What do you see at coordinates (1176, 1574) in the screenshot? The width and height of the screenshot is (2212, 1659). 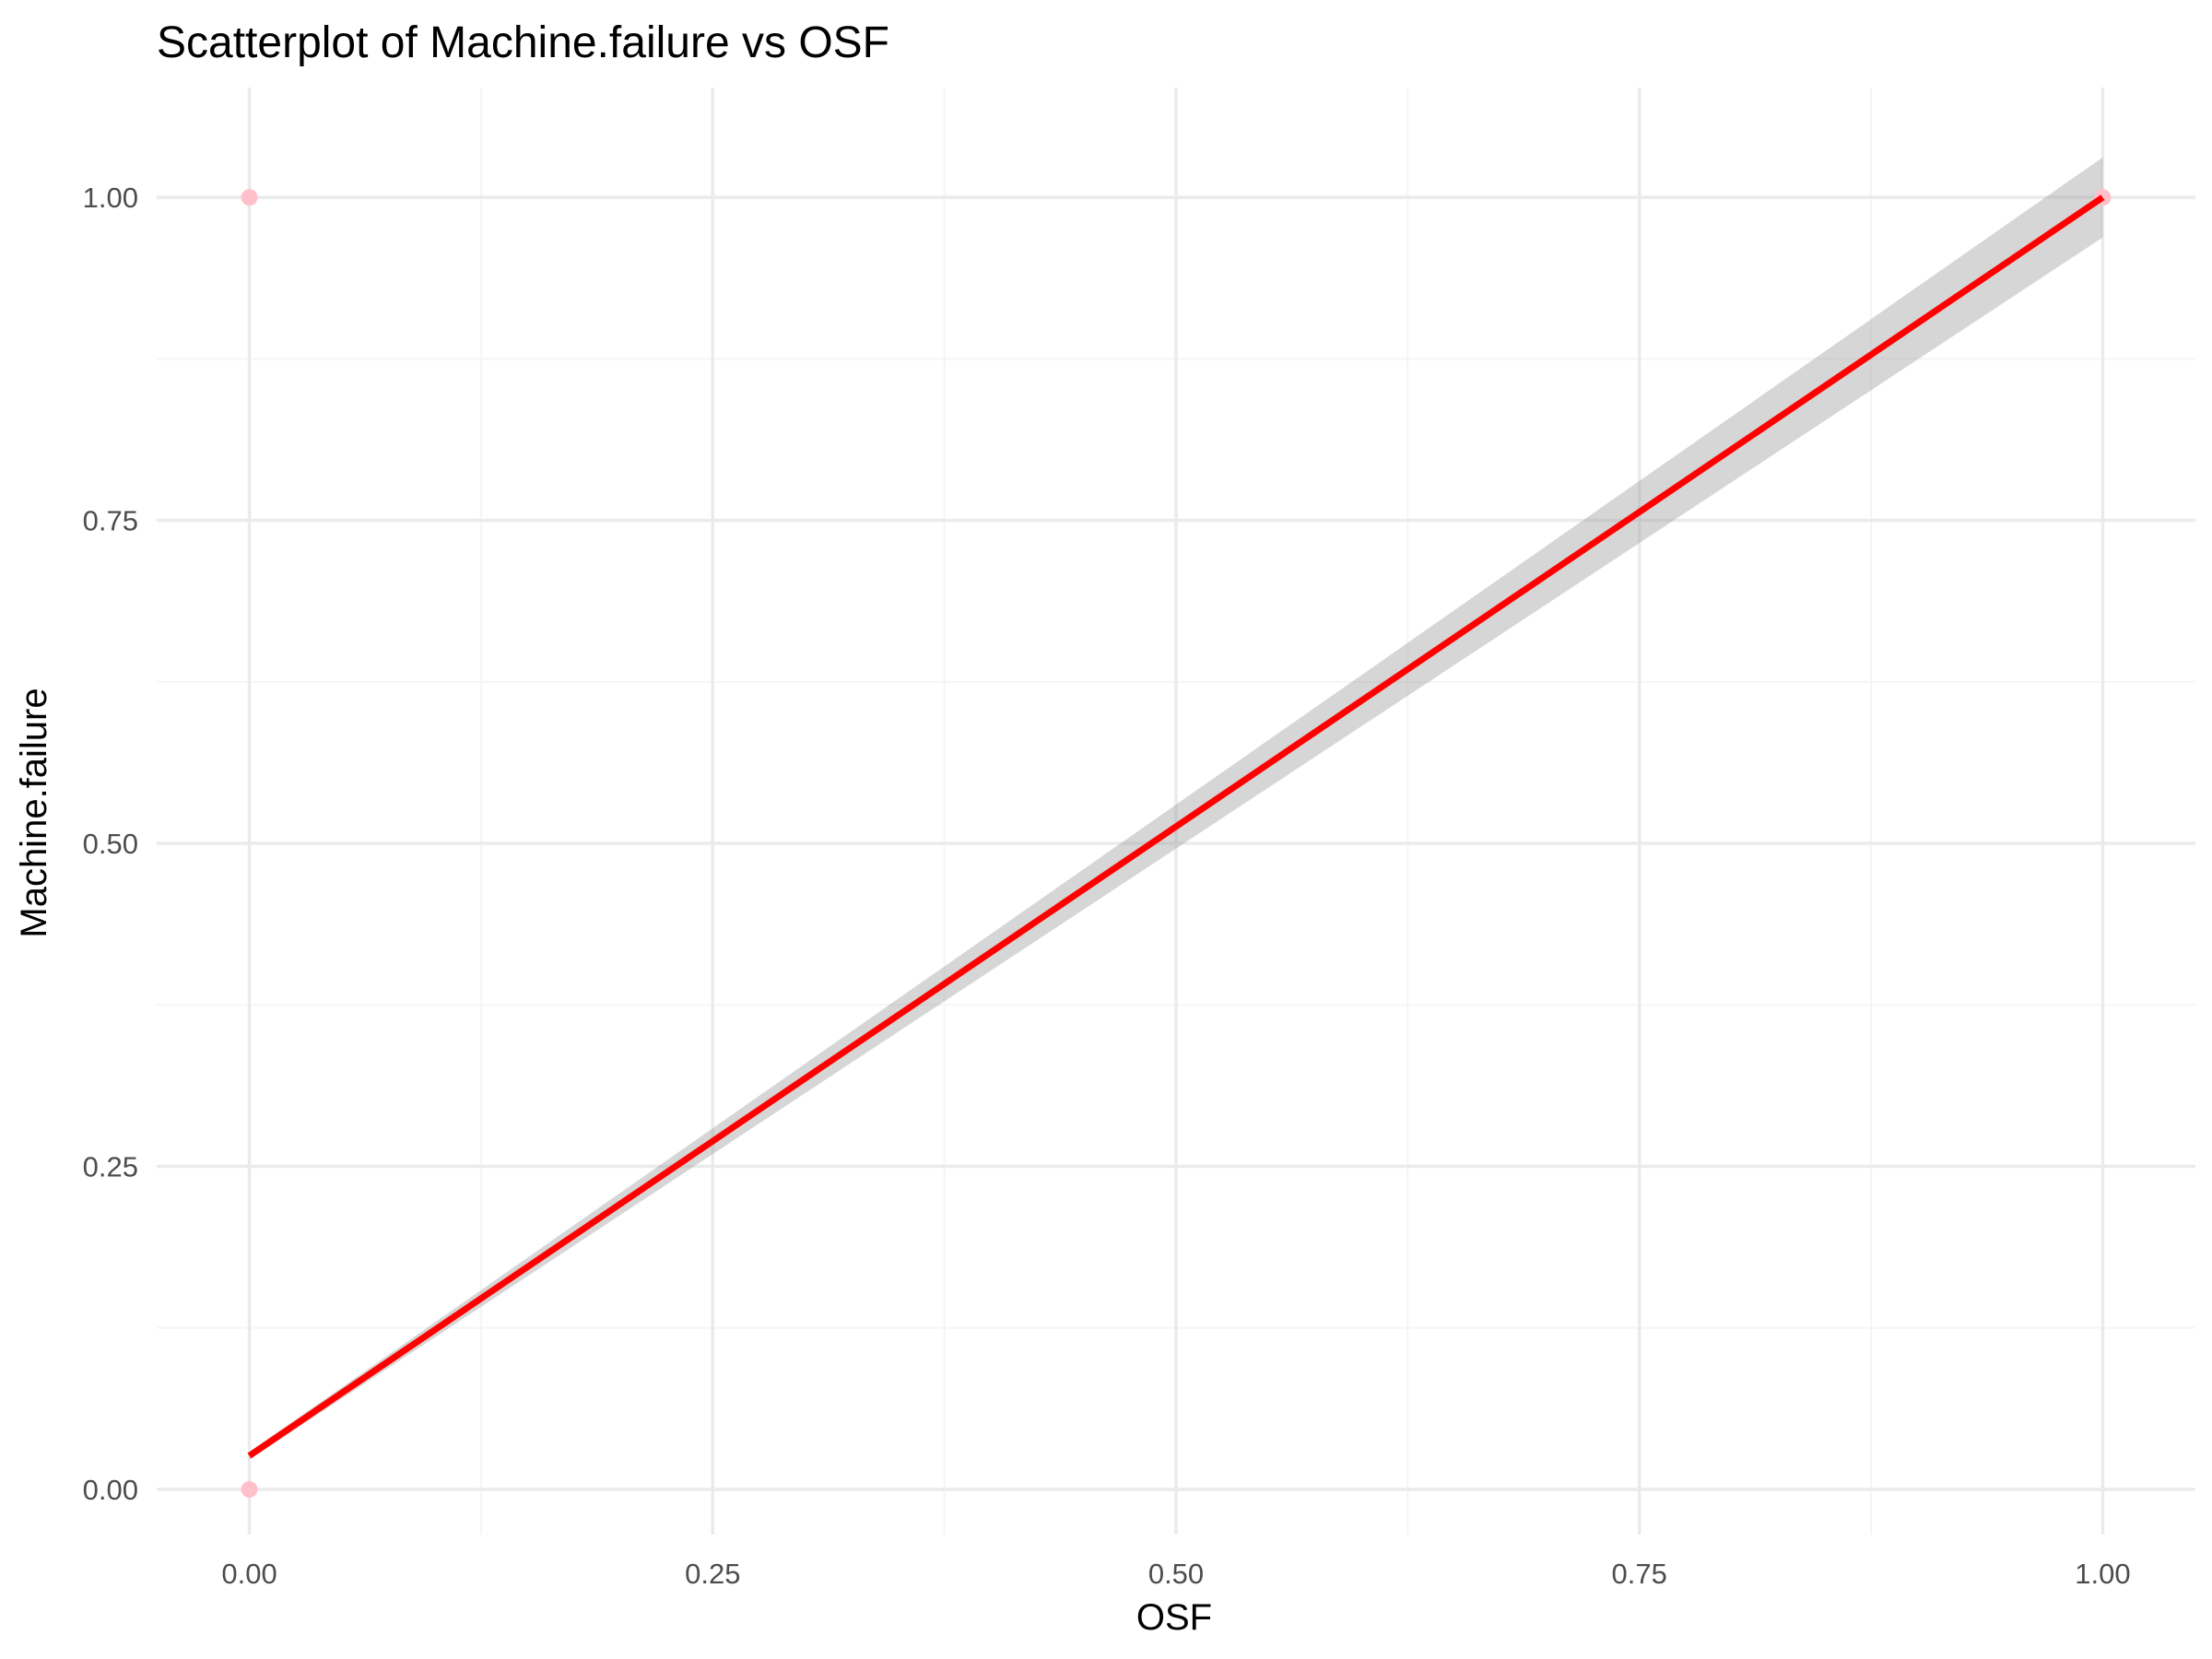 I see `x-tick-label: 0.50` at bounding box center [1176, 1574].